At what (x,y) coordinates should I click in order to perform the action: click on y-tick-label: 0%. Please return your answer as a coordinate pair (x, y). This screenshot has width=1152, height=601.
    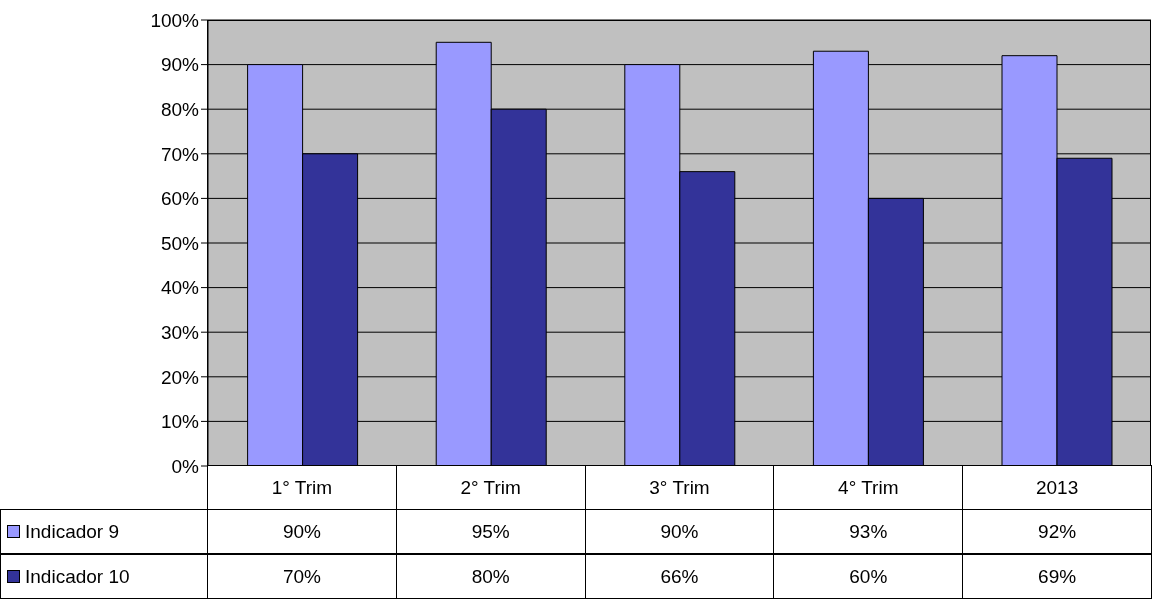
    Looking at the image, I should click on (185, 466).